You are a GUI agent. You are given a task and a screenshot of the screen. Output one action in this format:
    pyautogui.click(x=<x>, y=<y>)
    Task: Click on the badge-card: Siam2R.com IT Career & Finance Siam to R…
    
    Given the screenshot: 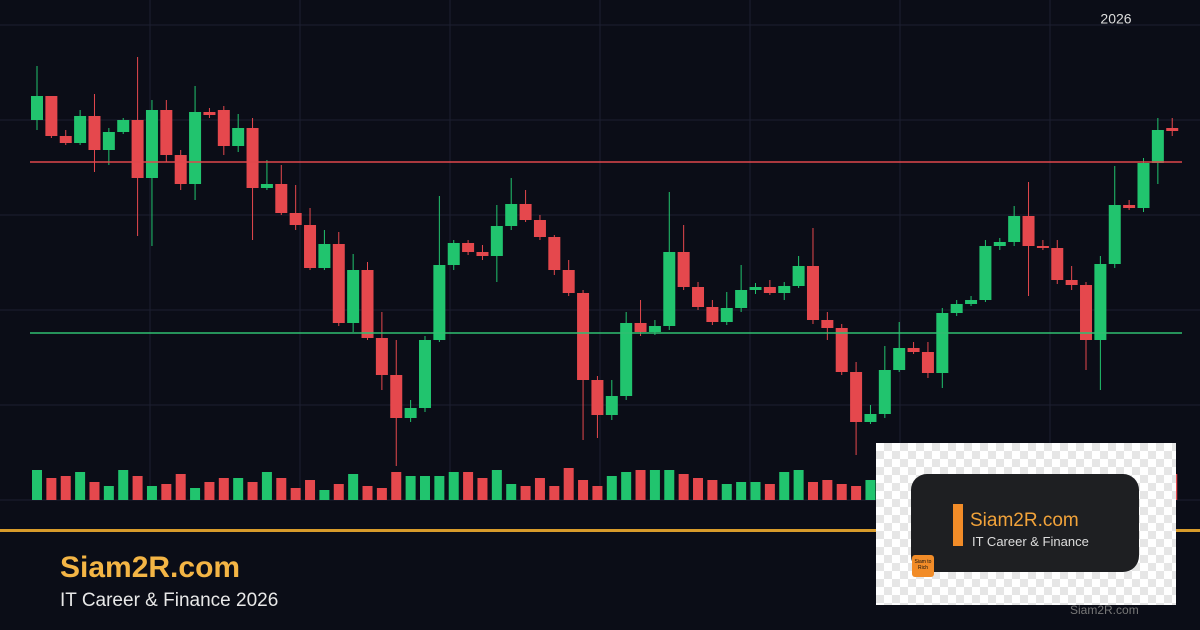 What is the action you would take?
    pyautogui.click(x=1025, y=525)
    